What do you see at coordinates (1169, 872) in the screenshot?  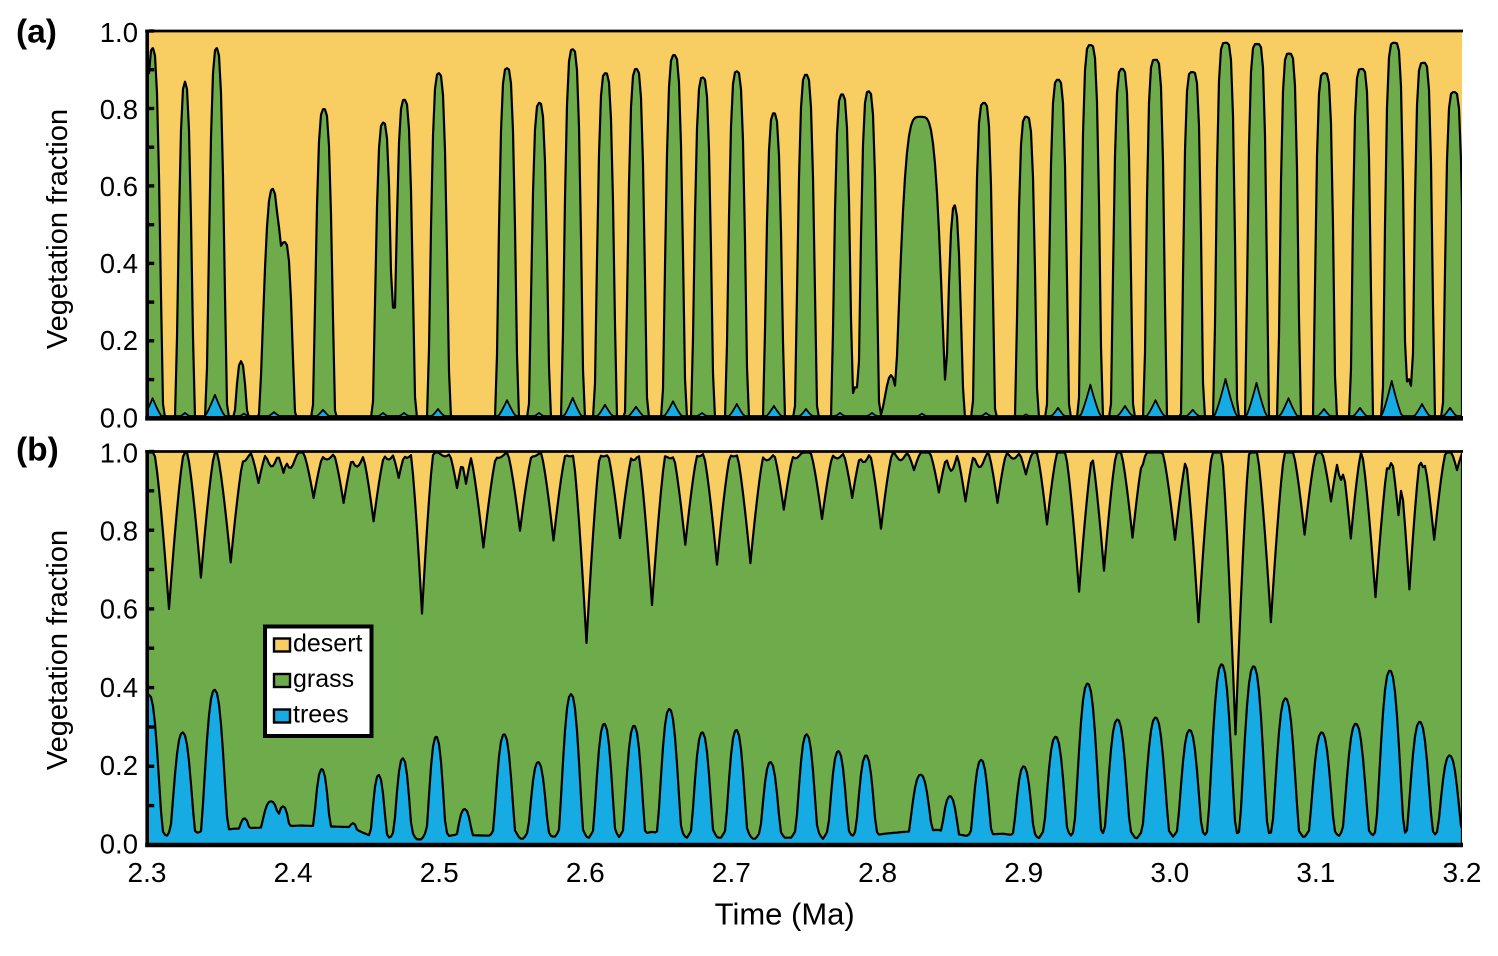 I see `svg-text: 3.0` at bounding box center [1169, 872].